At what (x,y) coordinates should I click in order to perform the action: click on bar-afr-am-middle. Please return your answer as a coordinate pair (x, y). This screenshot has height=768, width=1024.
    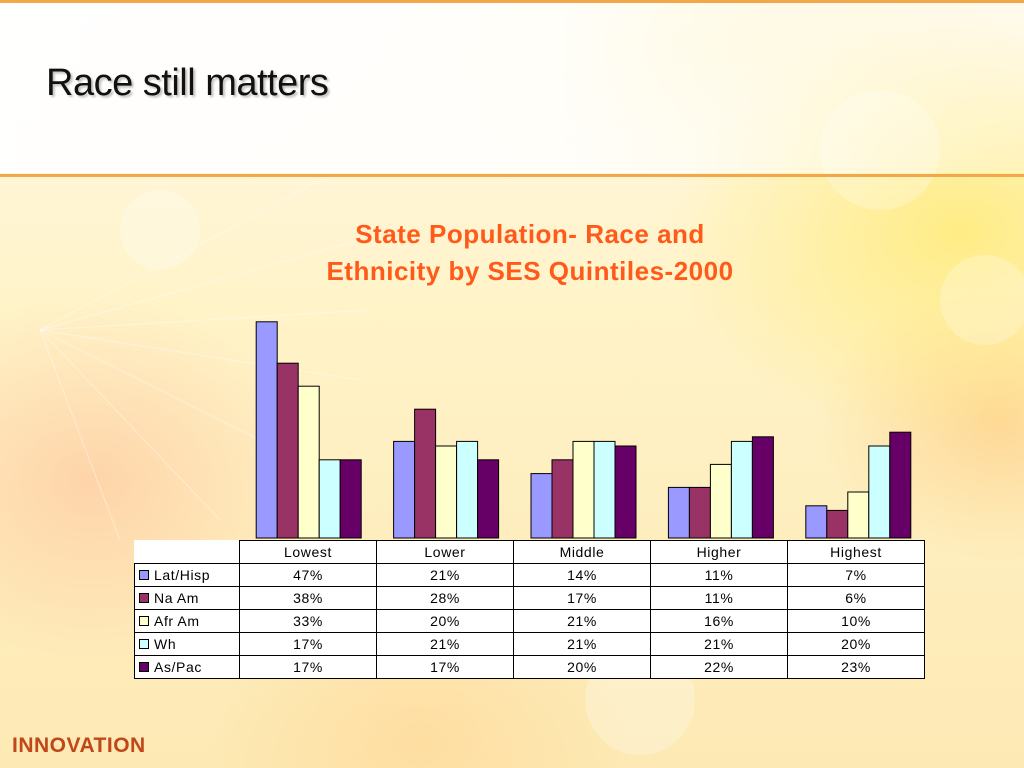
    Looking at the image, I should click on (583, 489).